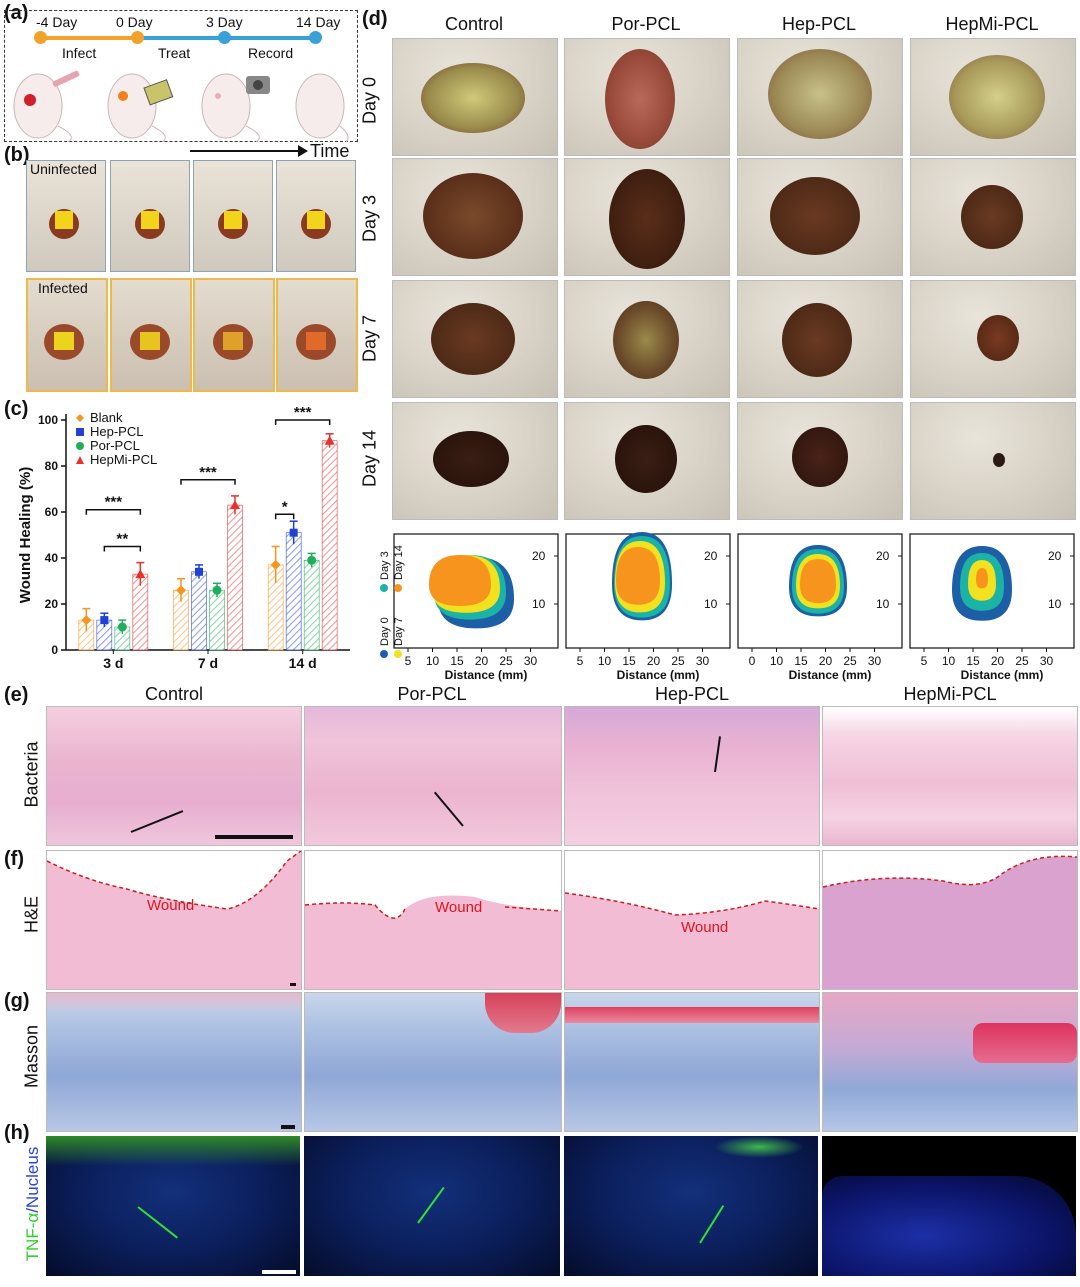  I want to click on tnf-image-por-pcl, so click(432, 1206).